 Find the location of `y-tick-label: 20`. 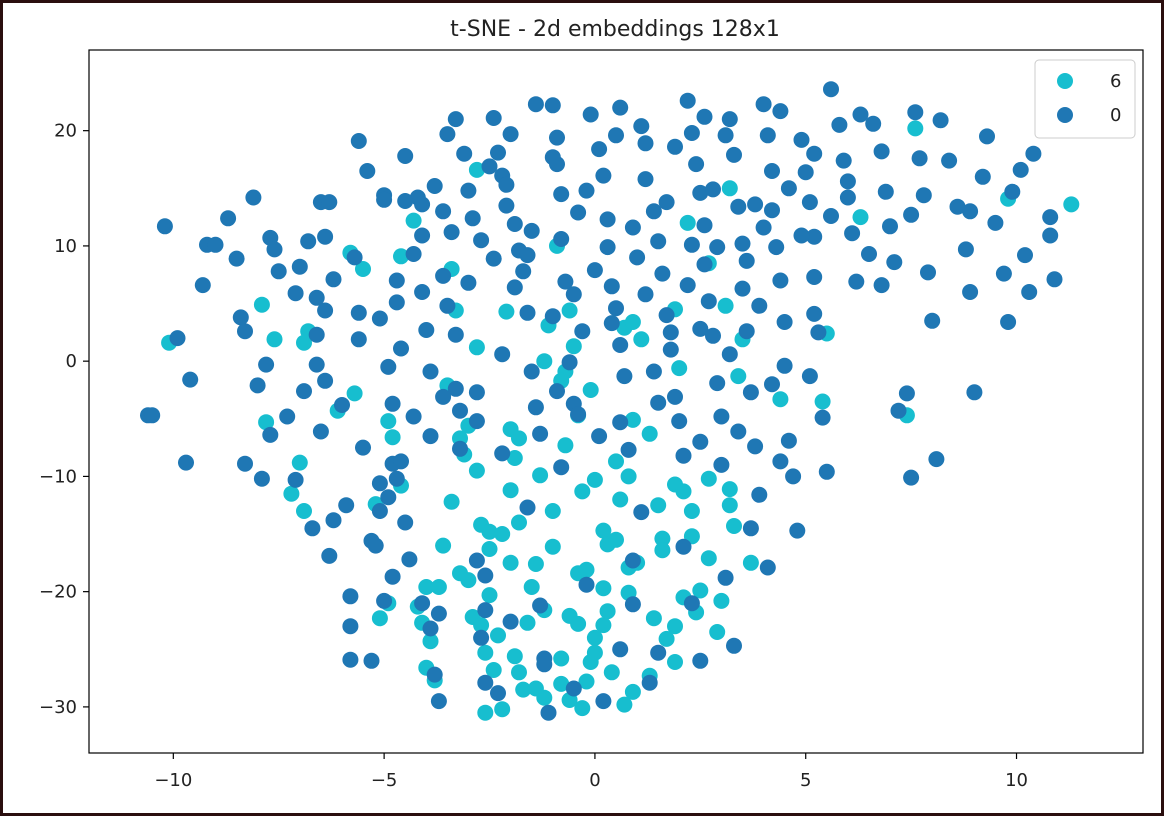

y-tick-label: 20 is located at coordinates (65, 131).